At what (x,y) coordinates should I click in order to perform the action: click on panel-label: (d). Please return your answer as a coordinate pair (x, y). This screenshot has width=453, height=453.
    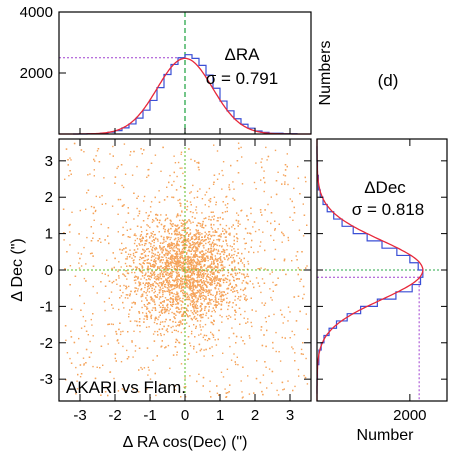
    Looking at the image, I should click on (388, 80).